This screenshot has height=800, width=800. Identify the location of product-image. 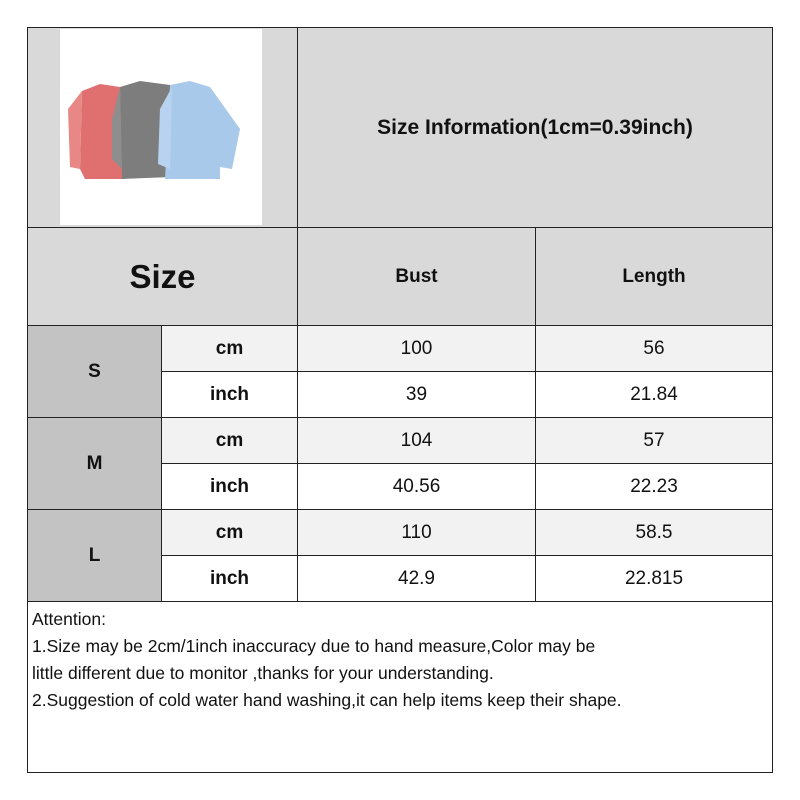
(161, 127).